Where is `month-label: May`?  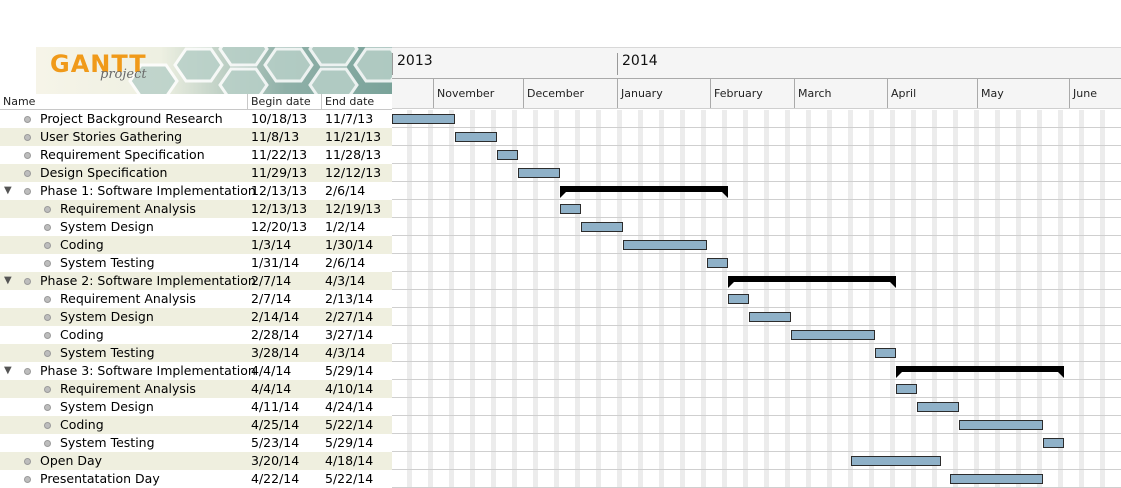 month-label: May is located at coordinates (990, 94).